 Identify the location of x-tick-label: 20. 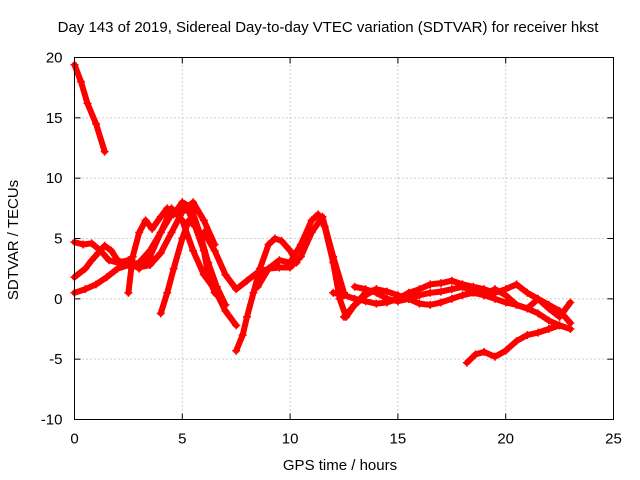
(505, 439).